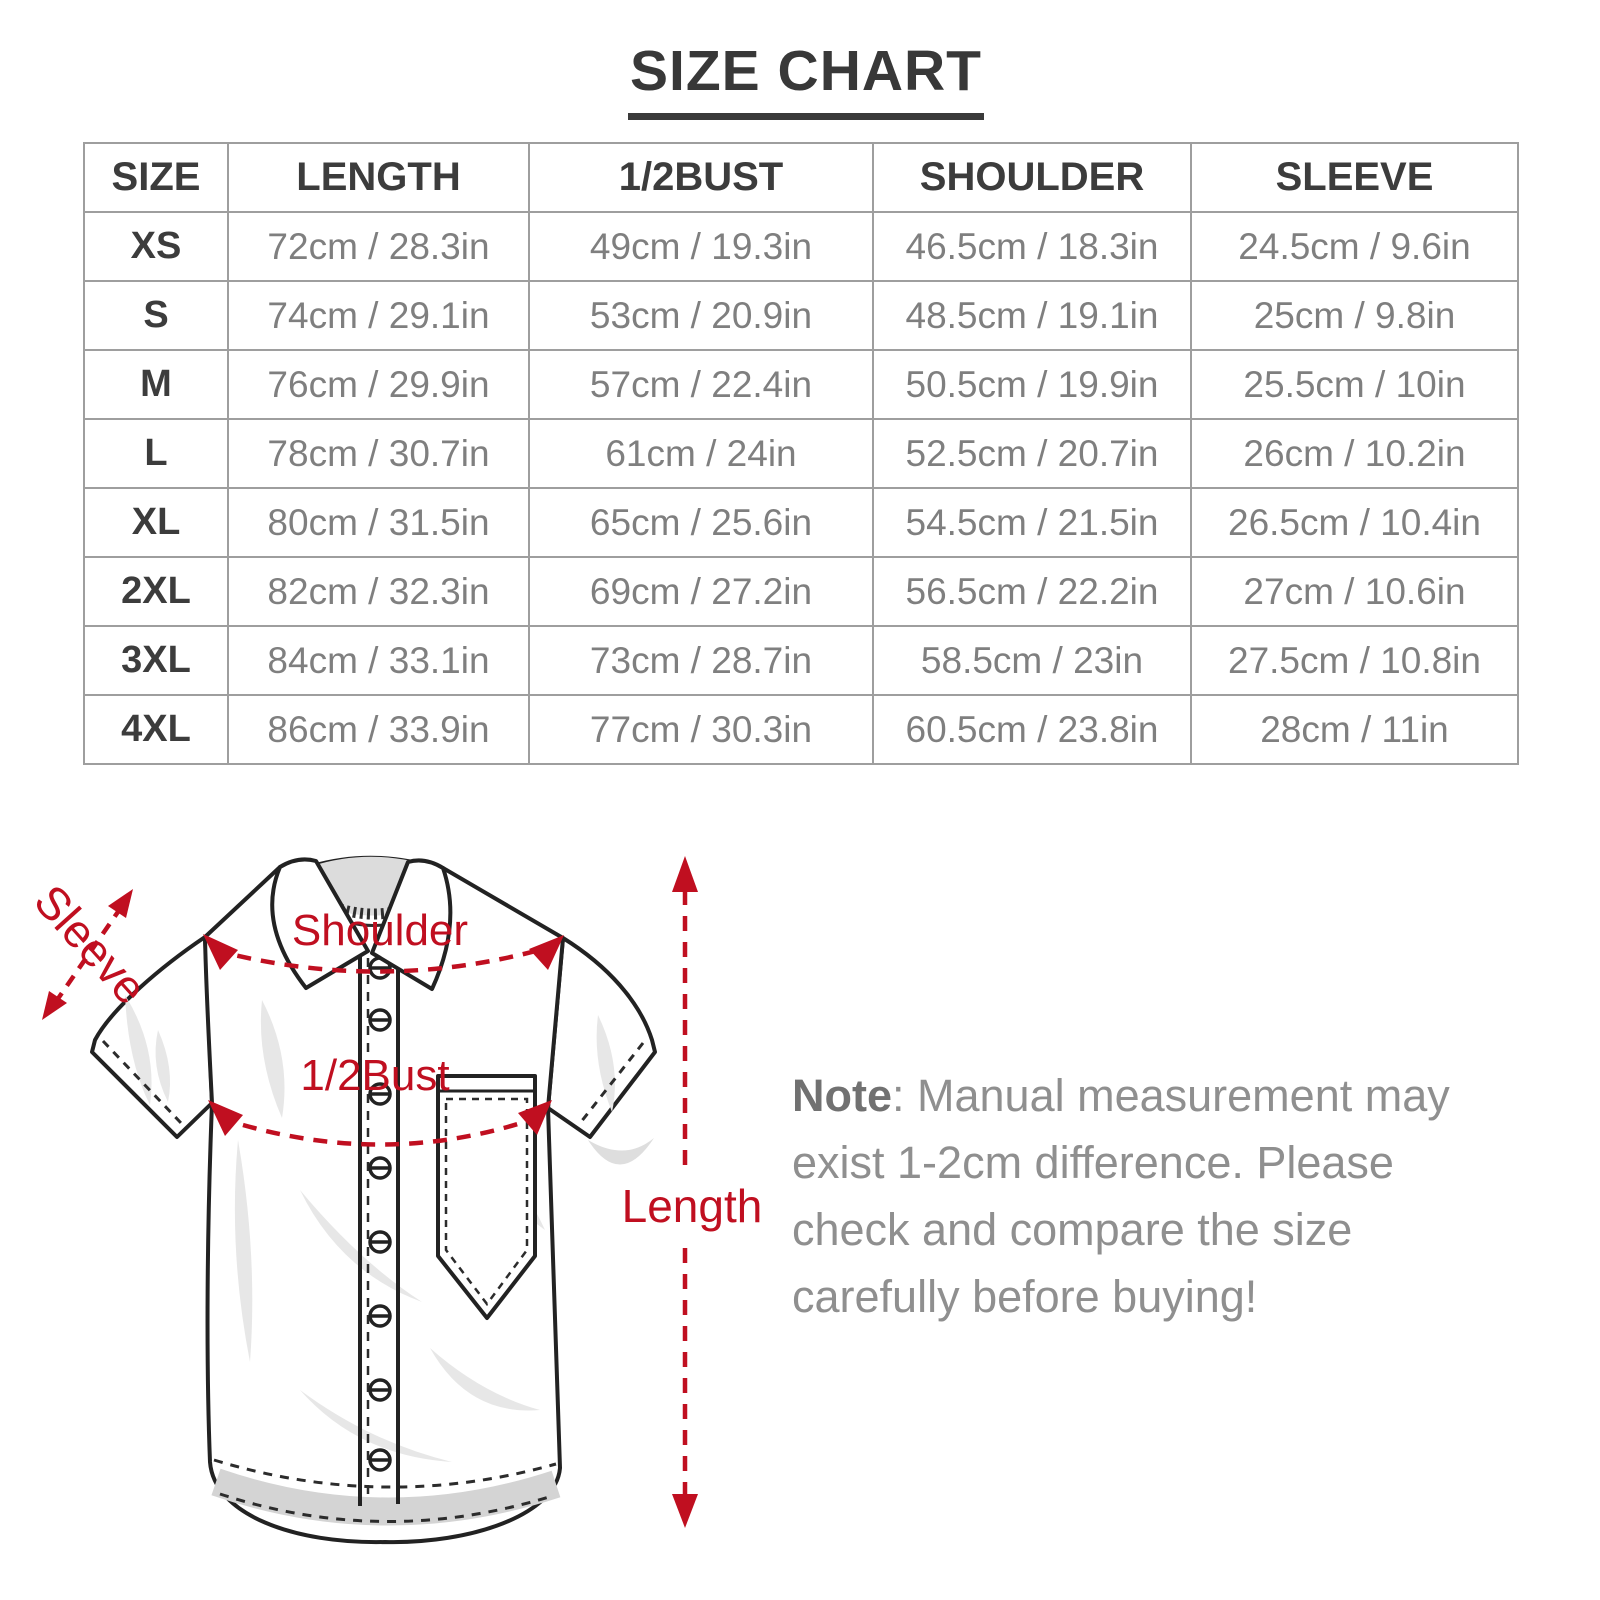 The image size is (1600, 1600). I want to click on bust-value: 61cm / 24in, so click(701, 453).